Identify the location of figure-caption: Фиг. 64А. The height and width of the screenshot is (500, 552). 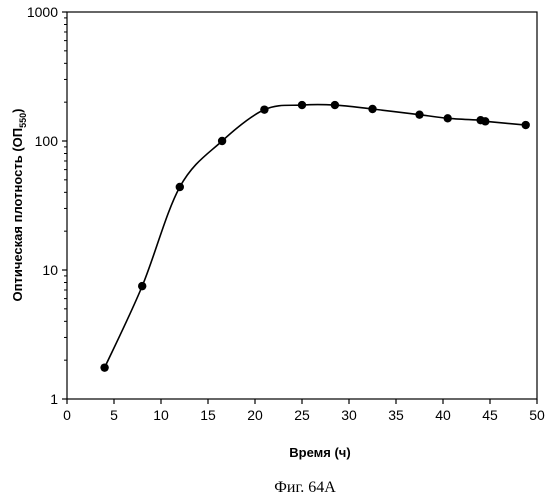
(305, 487).